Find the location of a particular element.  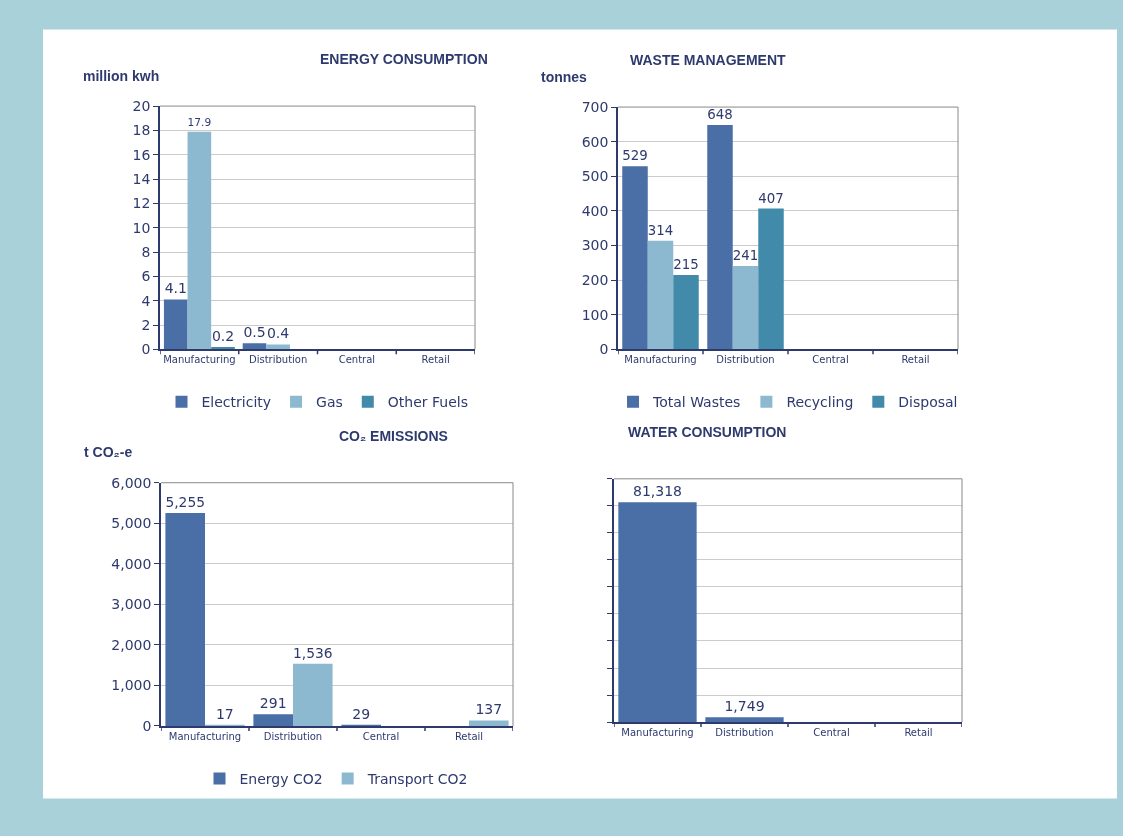

data-label: 291 is located at coordinates (273, 703).